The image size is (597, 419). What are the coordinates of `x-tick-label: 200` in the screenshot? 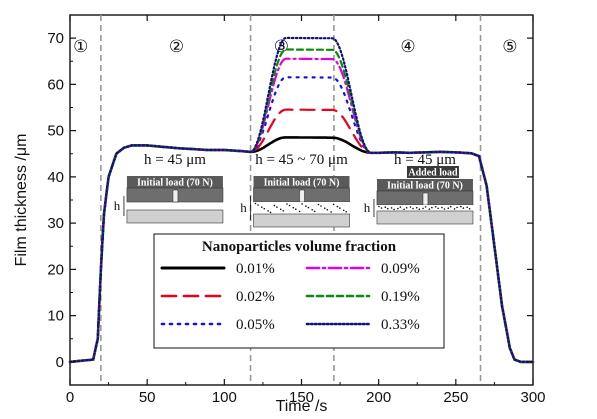 It's located at (378, 397).